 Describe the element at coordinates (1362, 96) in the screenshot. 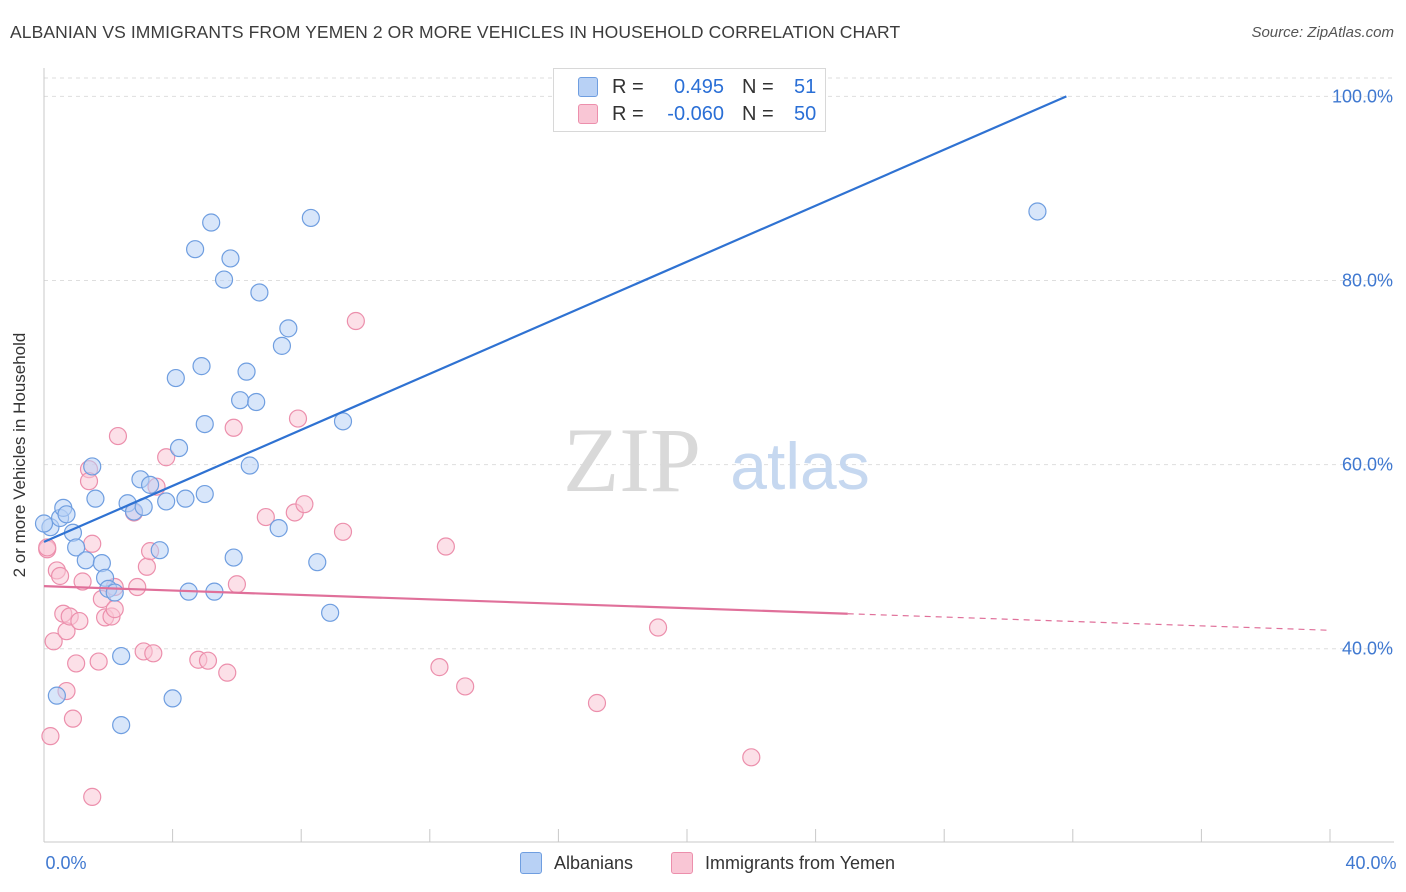

I see `y-tick-label: 100.0%` at that location.